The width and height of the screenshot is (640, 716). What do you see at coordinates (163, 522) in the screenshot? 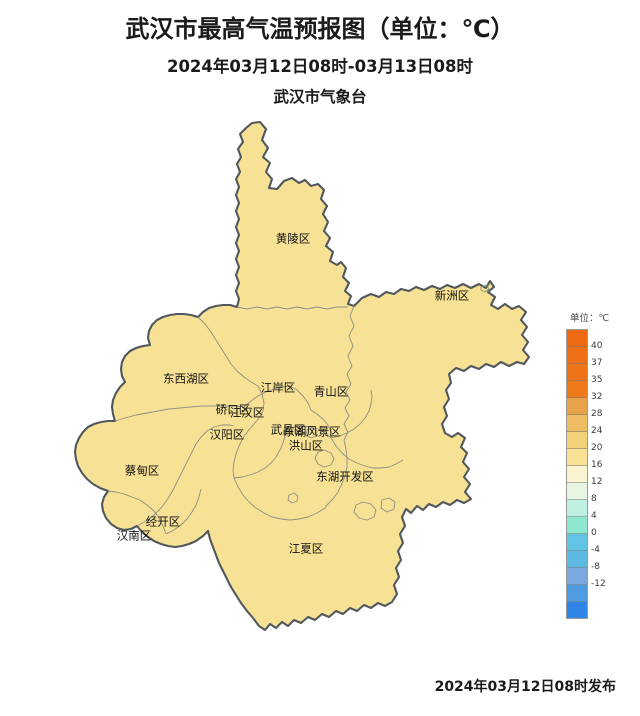
I see `district-label: 经开区` at bounding box center [163, 522].